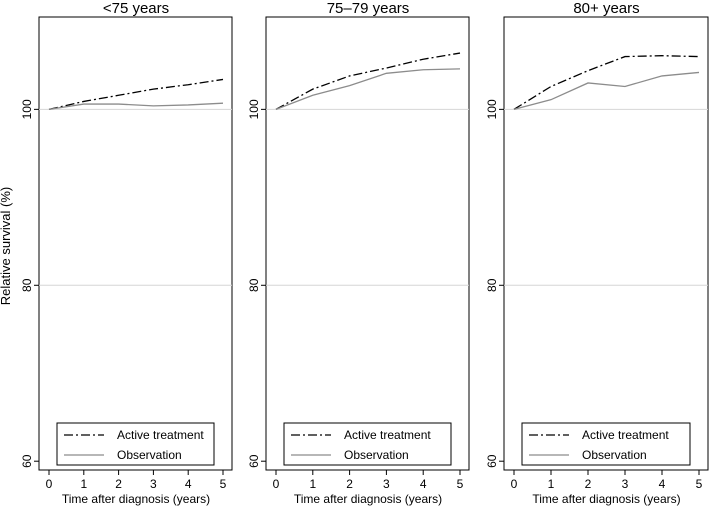 The image size is (709, 508). Describe the element at coordinates (368, 8) in the screenshot. I see `panel-title: 75–79 years` at that location.